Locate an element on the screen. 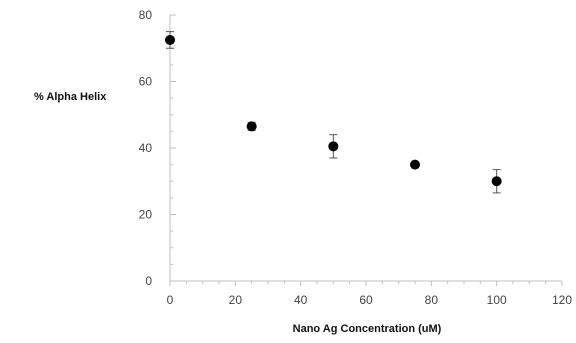 The image size is (576, 343). y-axis-title: % Alpha Helix is located at coordinates (70, 97).